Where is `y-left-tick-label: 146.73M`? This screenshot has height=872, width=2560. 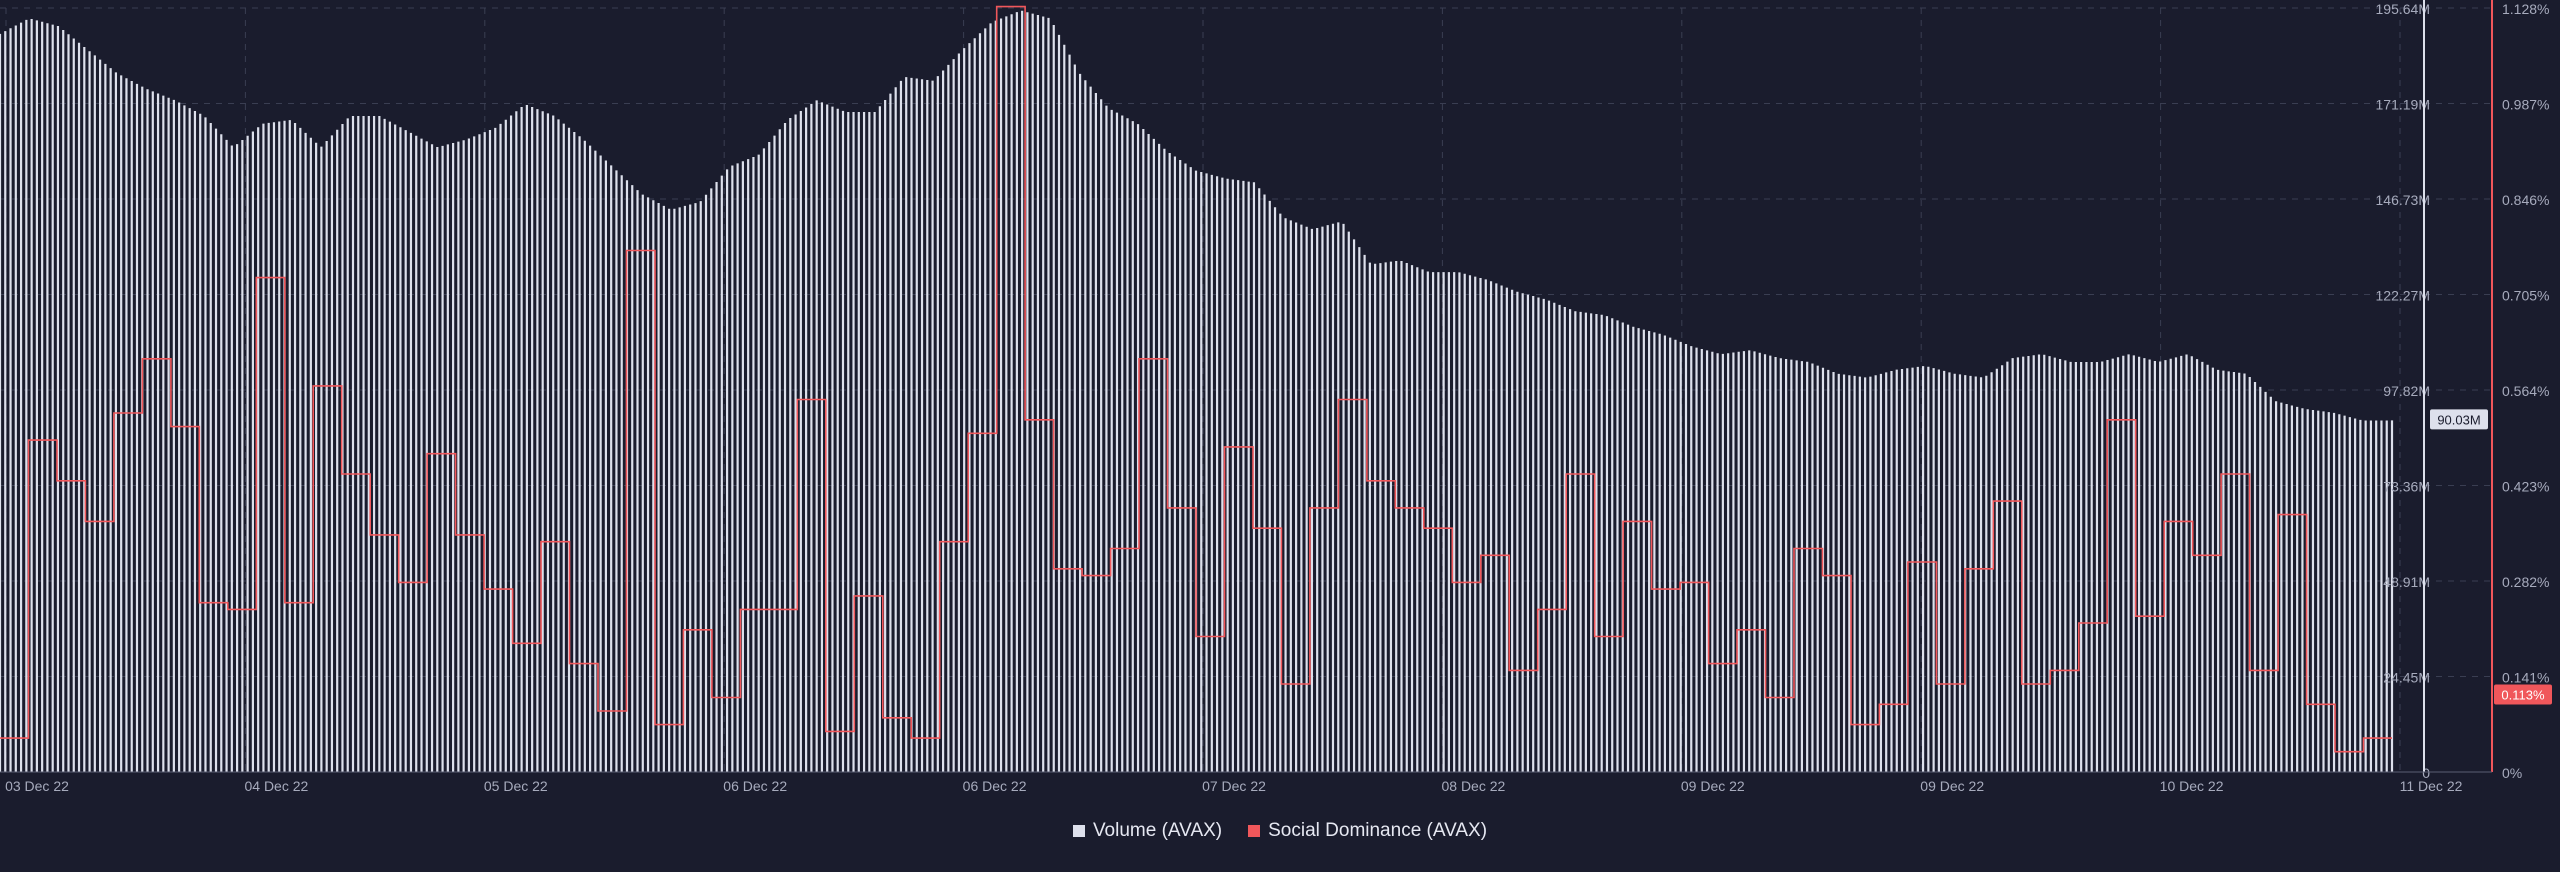 y-left-tick-label: 146.73M is located at coordinates (2403, 200).